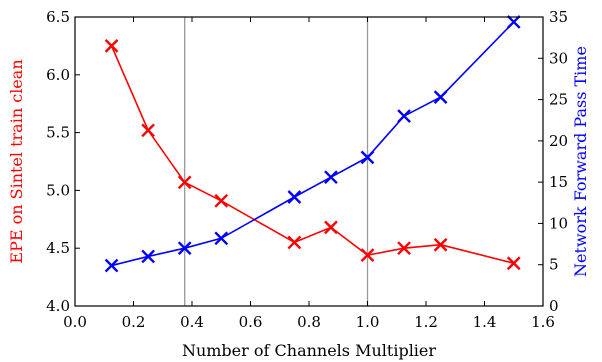 Image resolution: width=602 pixels, height=362 pixels. I want to click on y-left-tick-label: 5.5, so click(58, 133).